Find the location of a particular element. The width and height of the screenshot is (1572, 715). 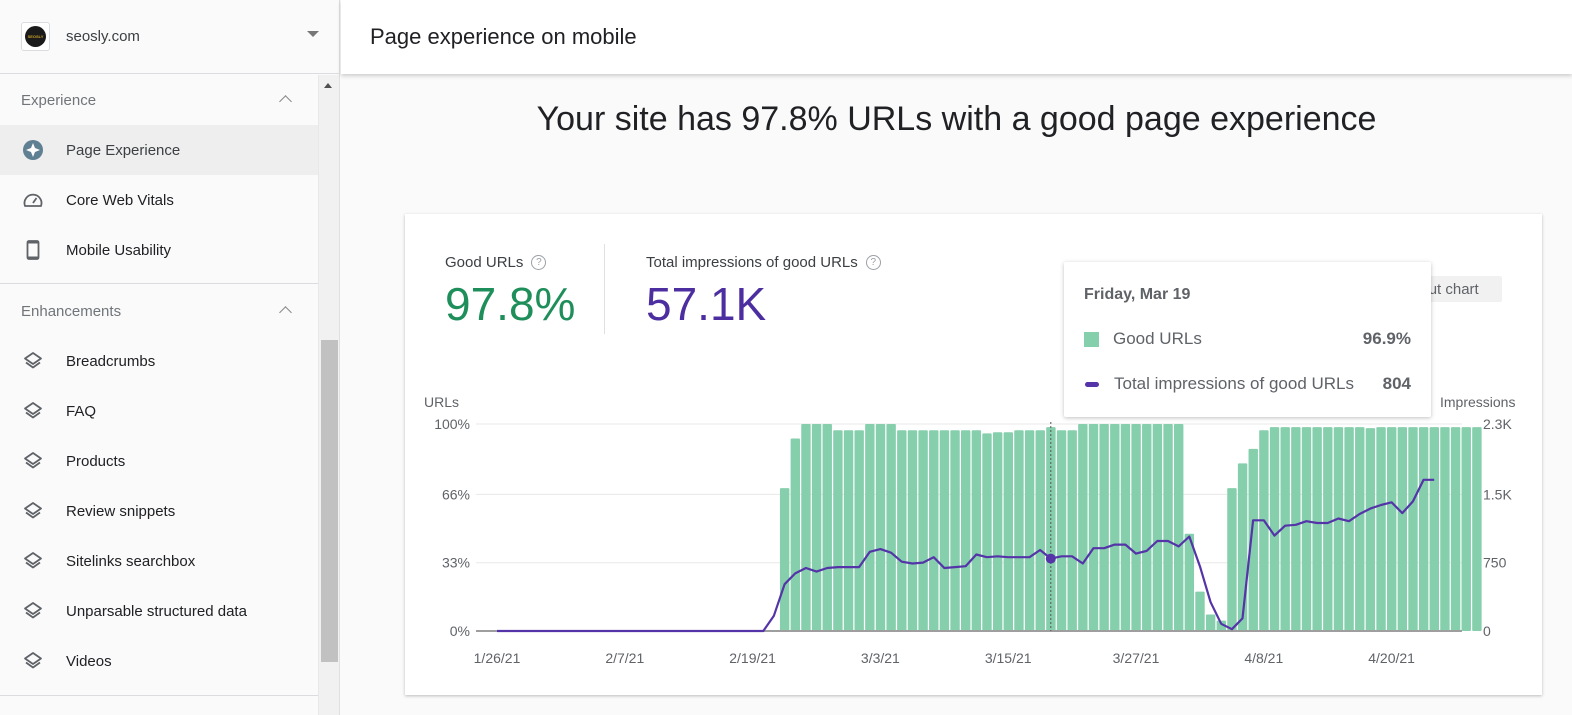

metric-good-urls: Good URLs? 97.8% is located at coordinates (510, 292).